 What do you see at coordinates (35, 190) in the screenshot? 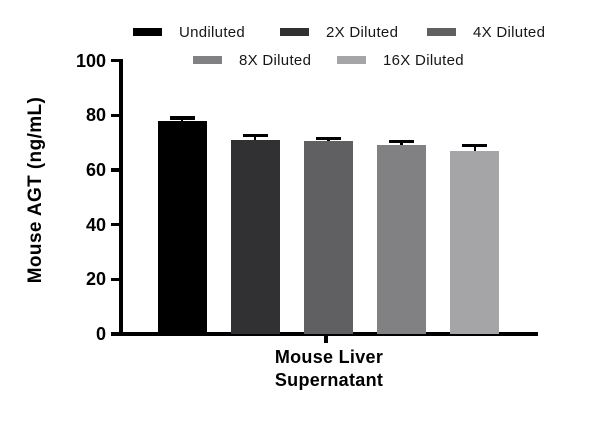
I see `y-axis-title: Mouse AGT (ng/mL)` at bounding box center [35, 190].